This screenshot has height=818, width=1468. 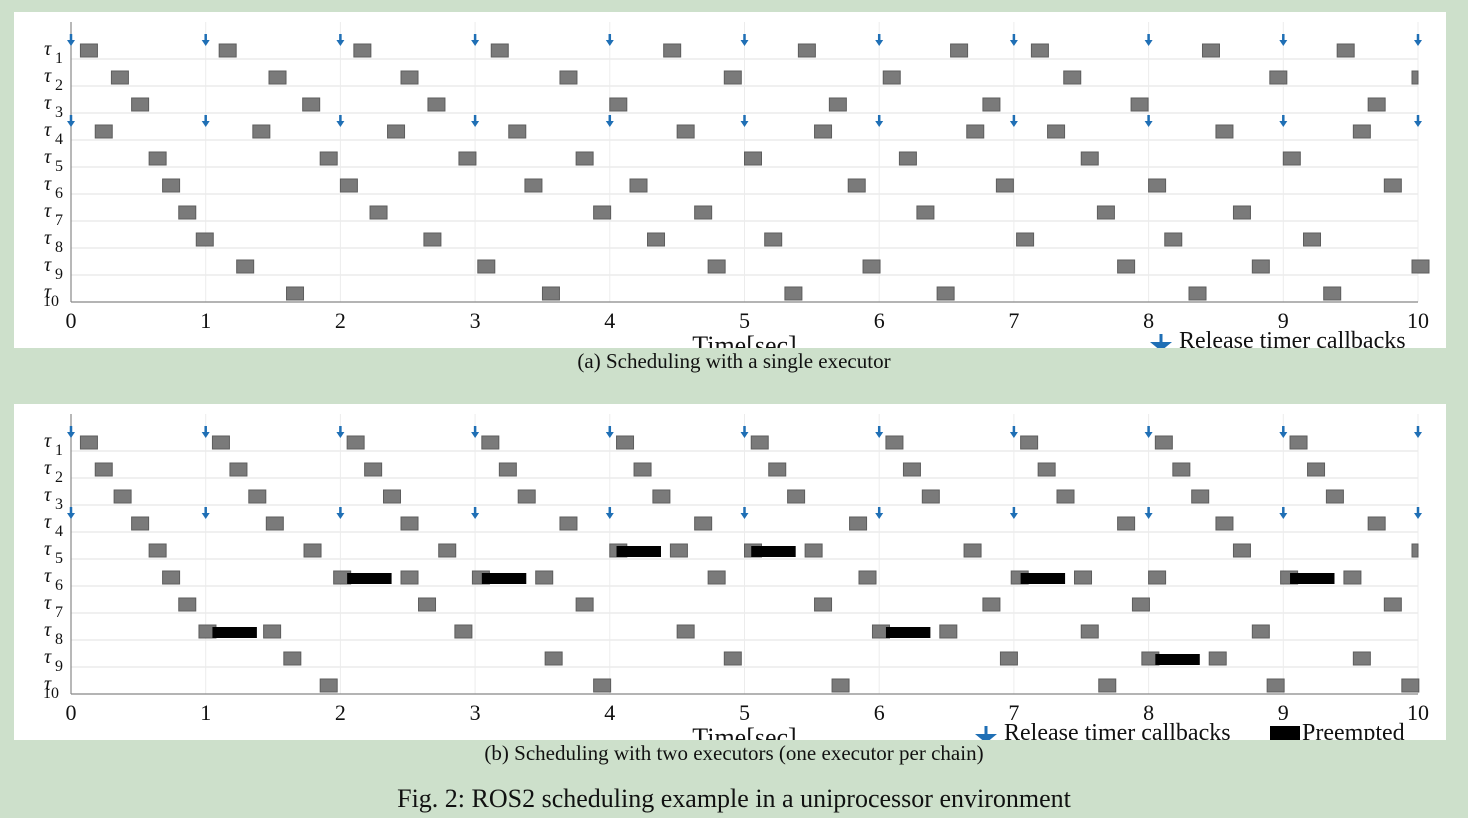 I want to click on x-axis-title: Time[sec], so click(x=744, y=339).